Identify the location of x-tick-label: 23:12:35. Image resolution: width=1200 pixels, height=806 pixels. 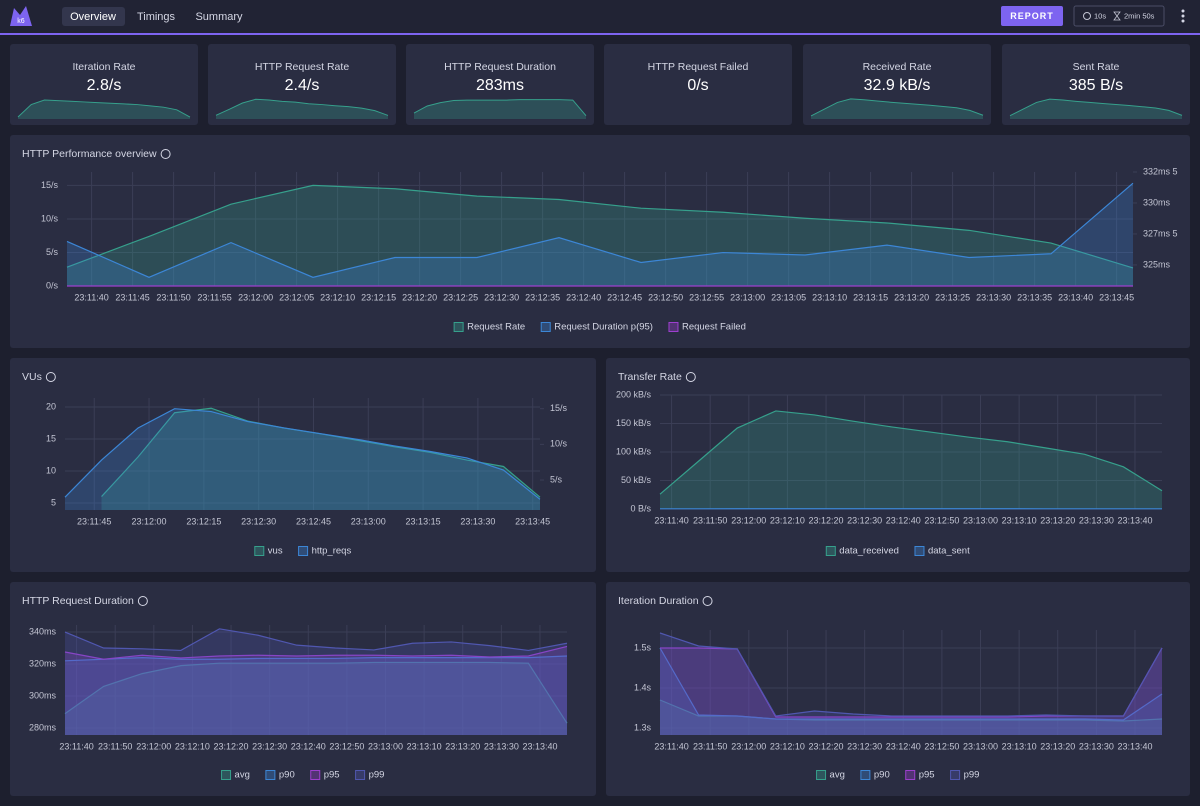
(542, 297).